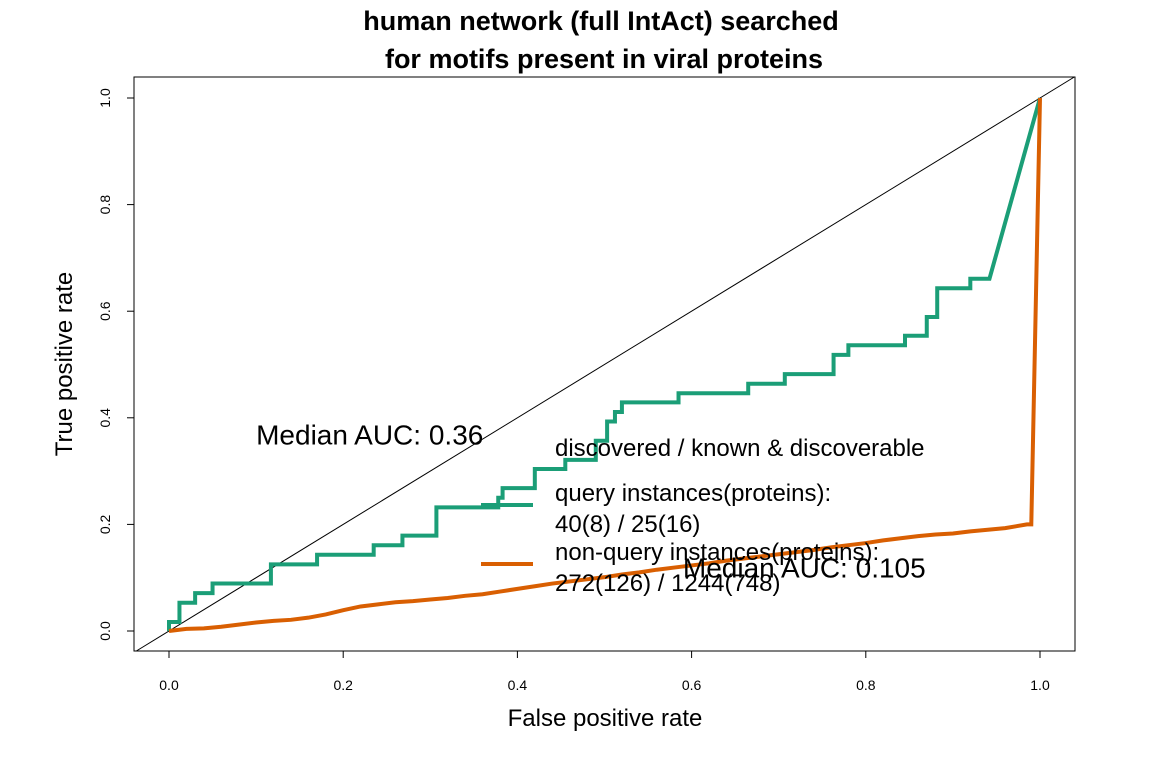 This screenshot has height=768, width=1152. What do you see at coordinates (105, 631) in the screenshot?
I see `y-tick-label: 0.0` at bounding box center [105, 631].